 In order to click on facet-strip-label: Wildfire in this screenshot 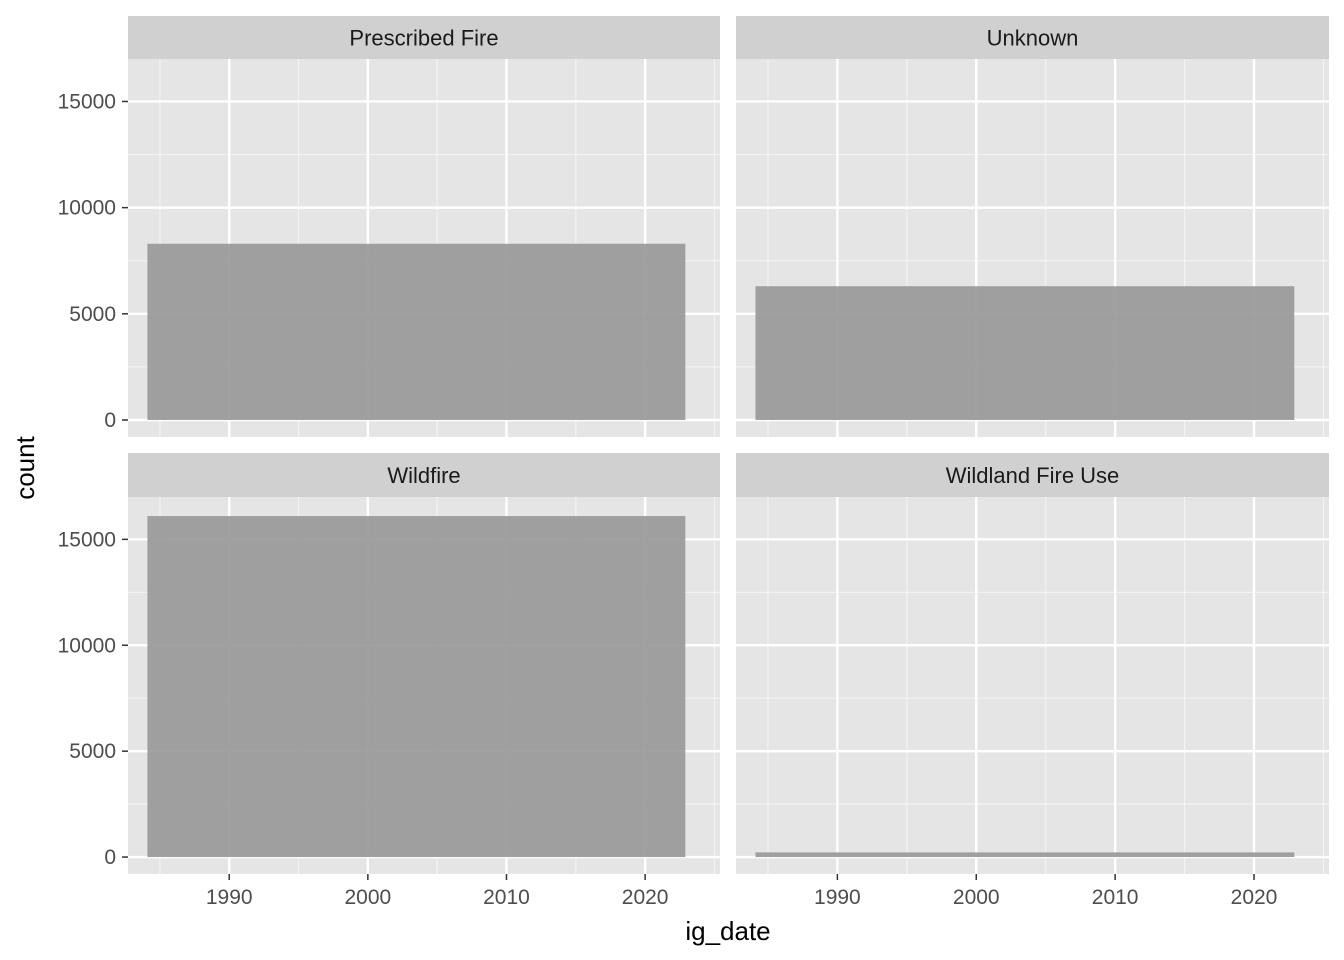, I will do `click(423, 475)`.